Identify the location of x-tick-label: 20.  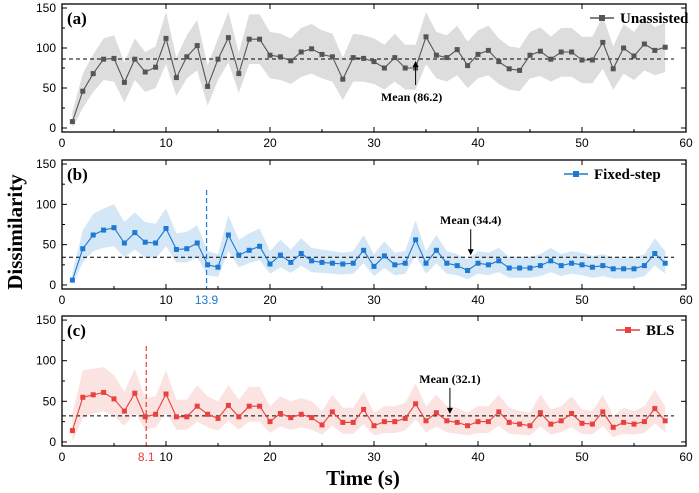
(270, 300).